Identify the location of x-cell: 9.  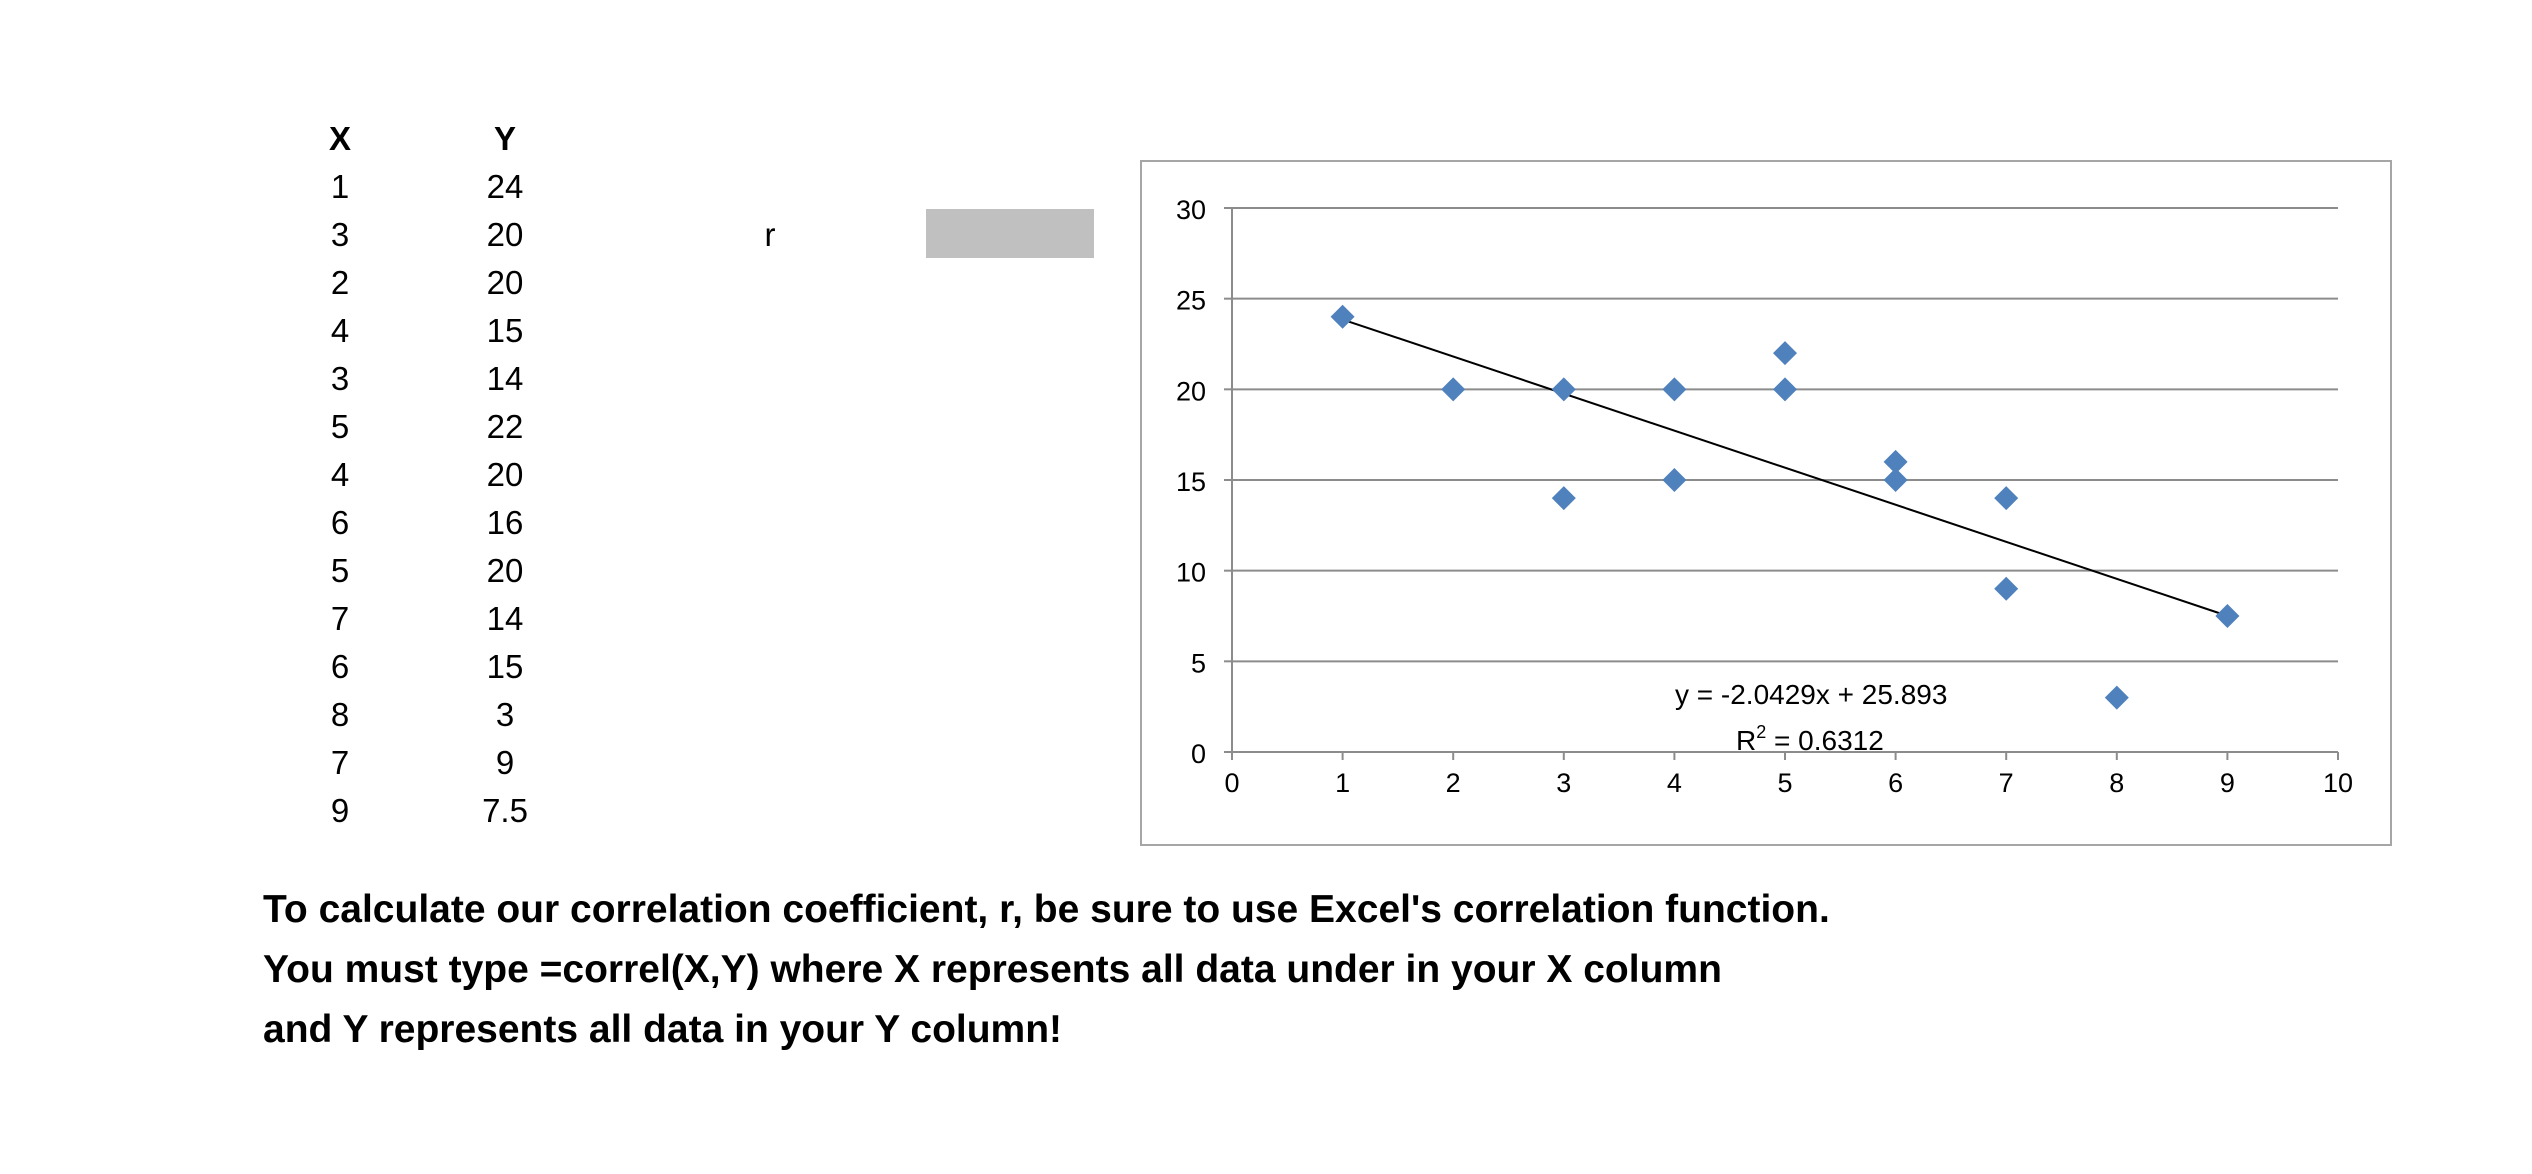
(340, 810).